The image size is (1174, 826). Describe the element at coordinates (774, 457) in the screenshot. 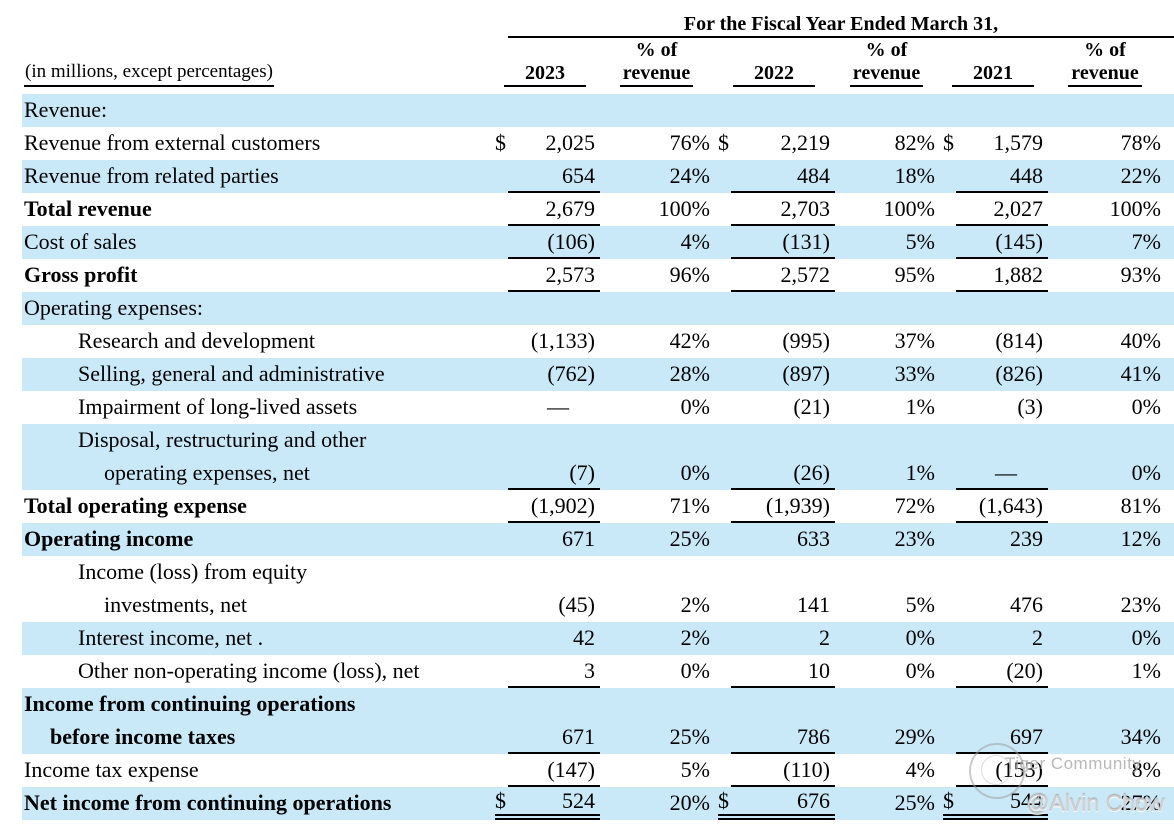

I see `value-cell: (26)` at that location.